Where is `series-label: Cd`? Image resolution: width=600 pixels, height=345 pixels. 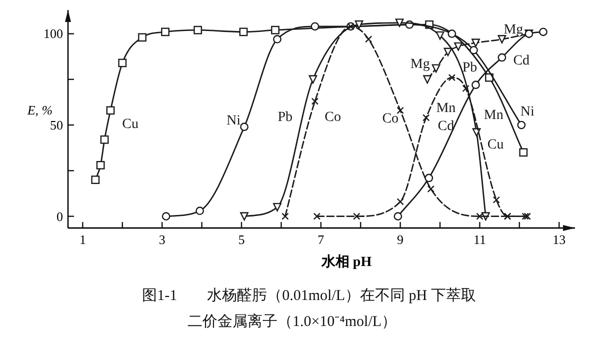
series-label: Cd is located at coordinates (446, 126).